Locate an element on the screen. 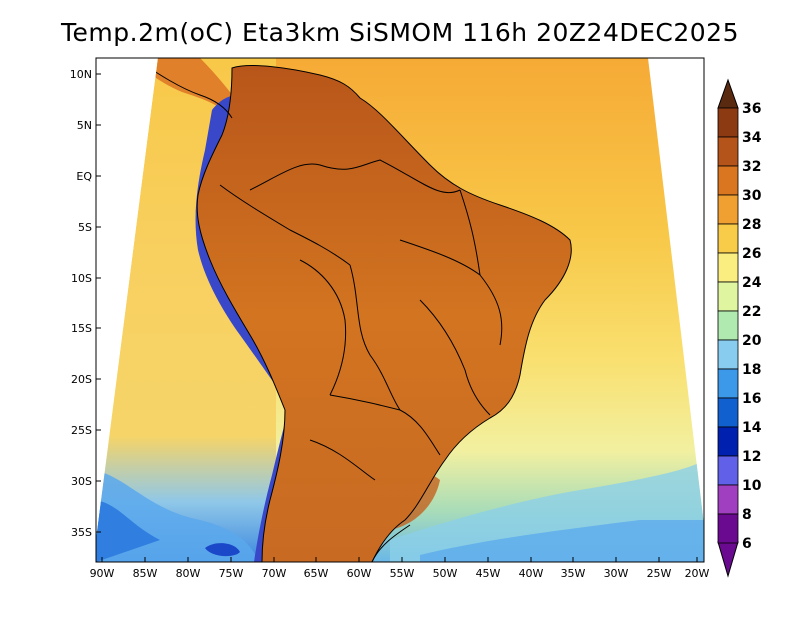 The image size is (800, 618). lon-tick-label: 25W is located at coordinates (659, 573).